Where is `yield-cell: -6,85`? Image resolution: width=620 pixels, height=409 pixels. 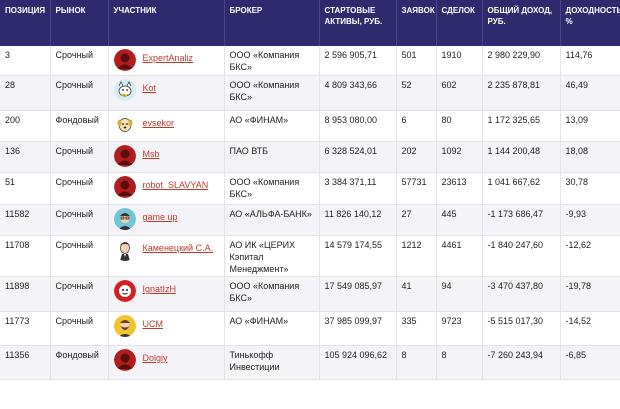
yield-cell: -6,85 is located at coordinates (576, 355).